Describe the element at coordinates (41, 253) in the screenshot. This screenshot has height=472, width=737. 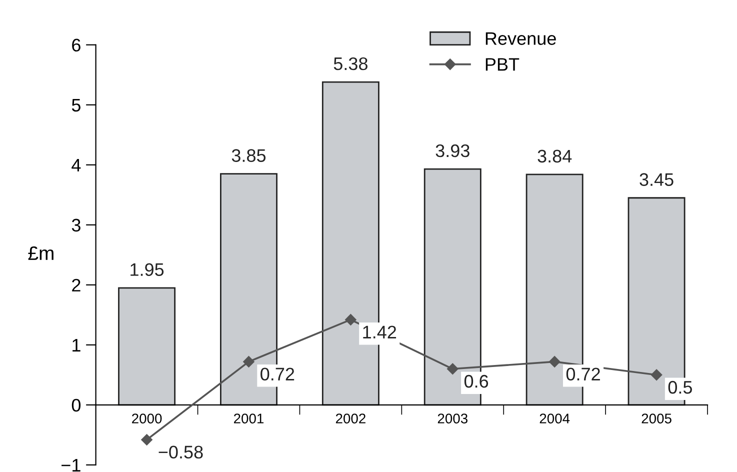
I see `y-axis-title: £m` at that location.